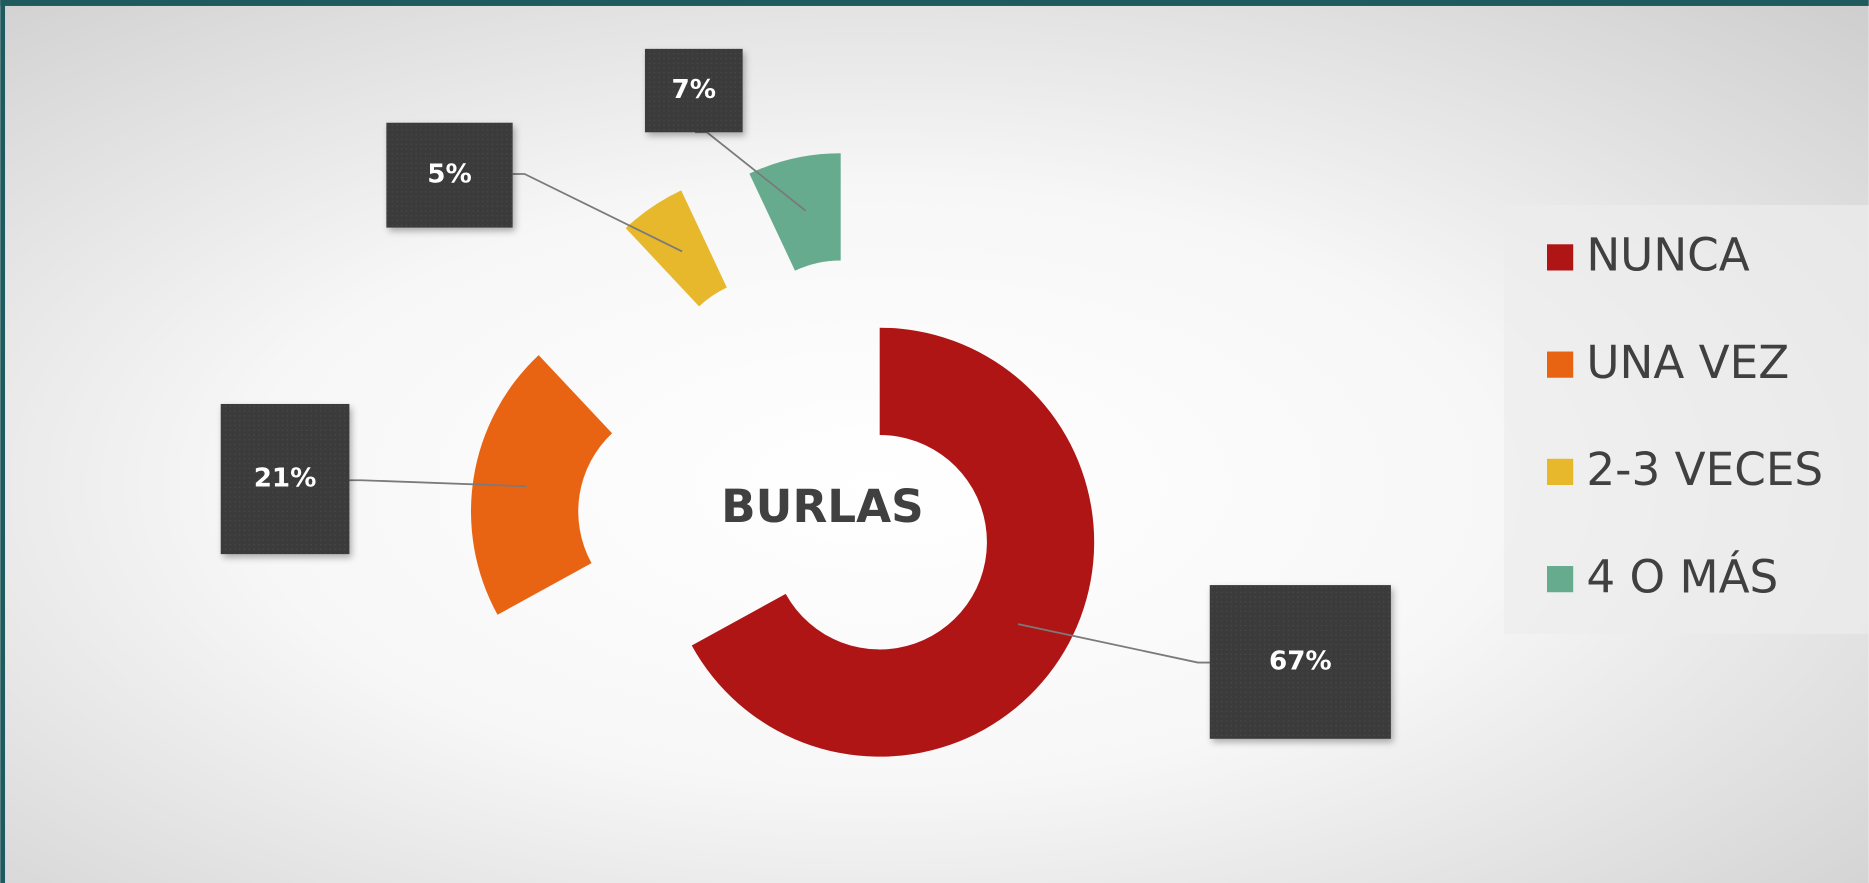  Describe the element at coordinates (1687, 362) in the screenshot. I see `legend-label: UNA VEZ` at that location.